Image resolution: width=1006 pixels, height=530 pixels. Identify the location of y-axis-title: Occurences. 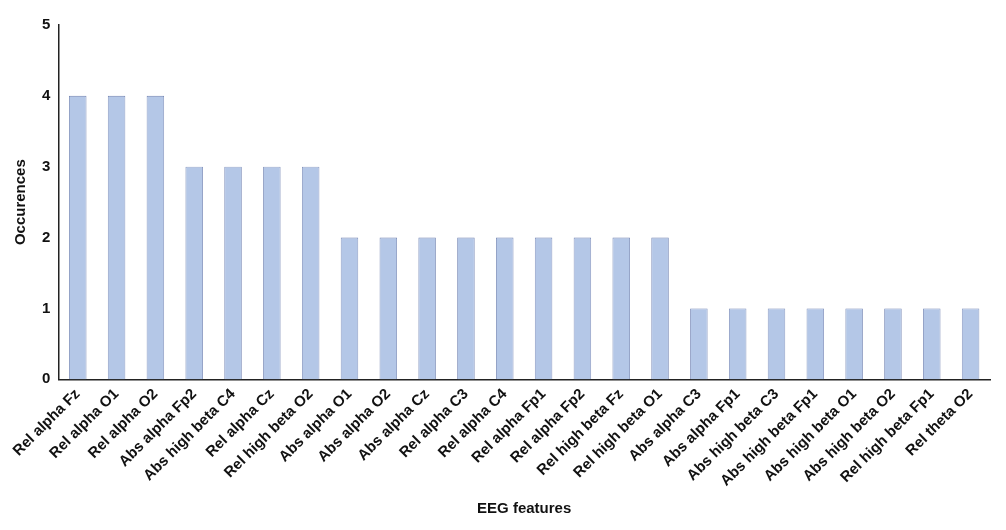
(20, 202).